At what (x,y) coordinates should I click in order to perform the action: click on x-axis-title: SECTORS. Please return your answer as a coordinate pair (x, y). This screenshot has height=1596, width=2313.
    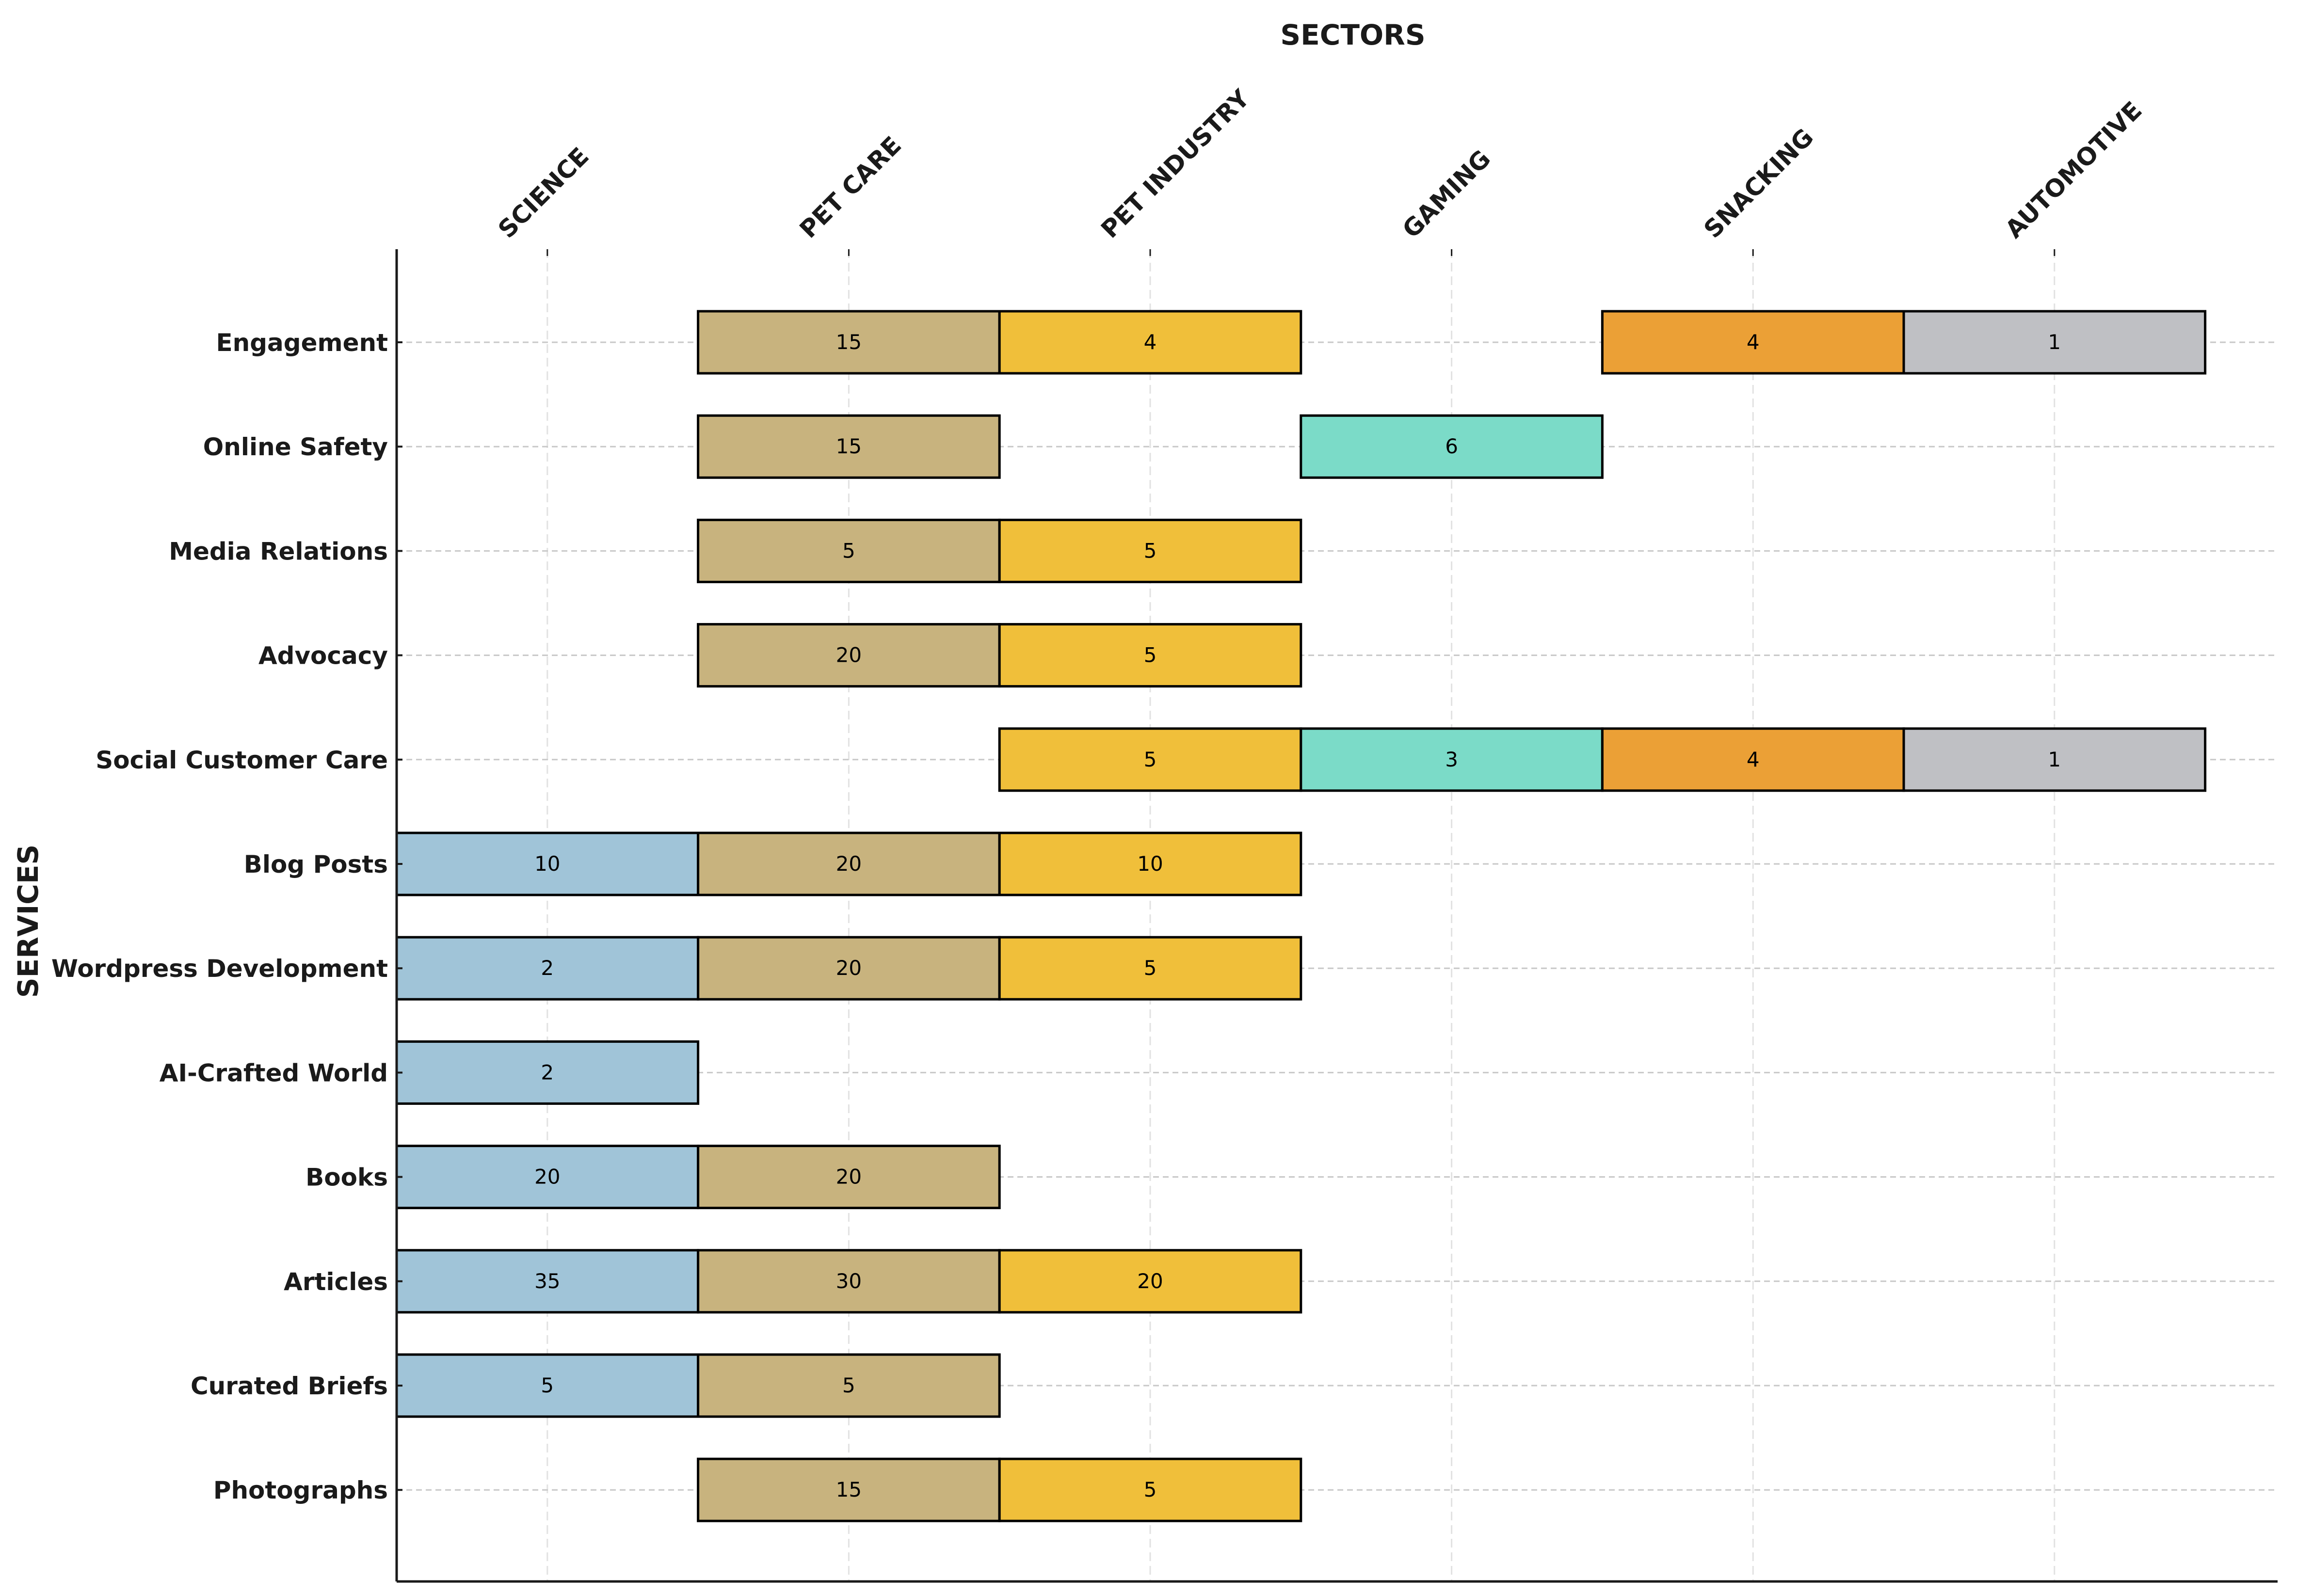
    Looking at the image, I should click on (1352, 34).